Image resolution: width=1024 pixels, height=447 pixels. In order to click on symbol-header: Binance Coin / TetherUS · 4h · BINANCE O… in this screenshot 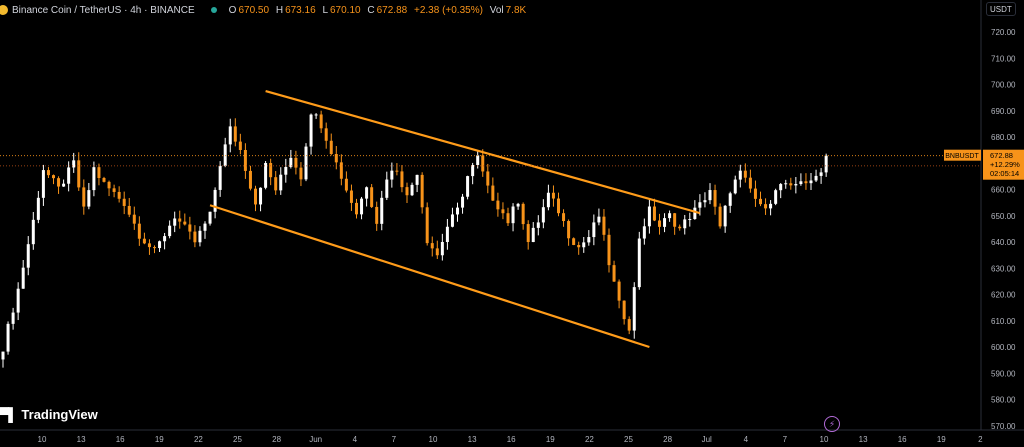, I will do `click(265, 10)`.